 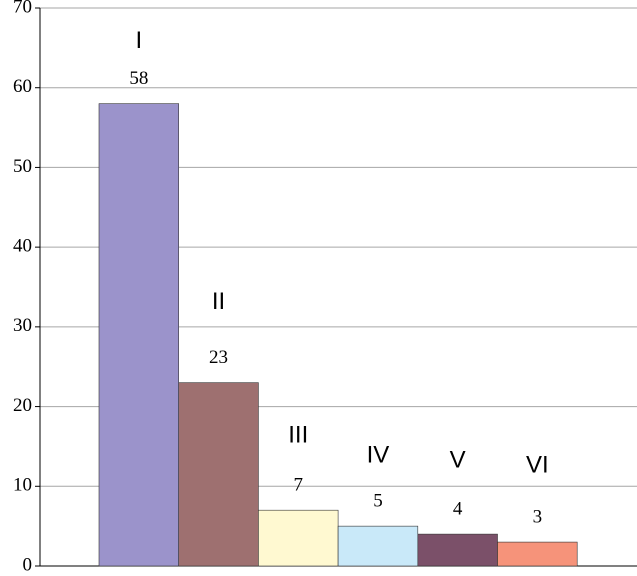 I want to click on category-label: III, so click(x=298, y=435).